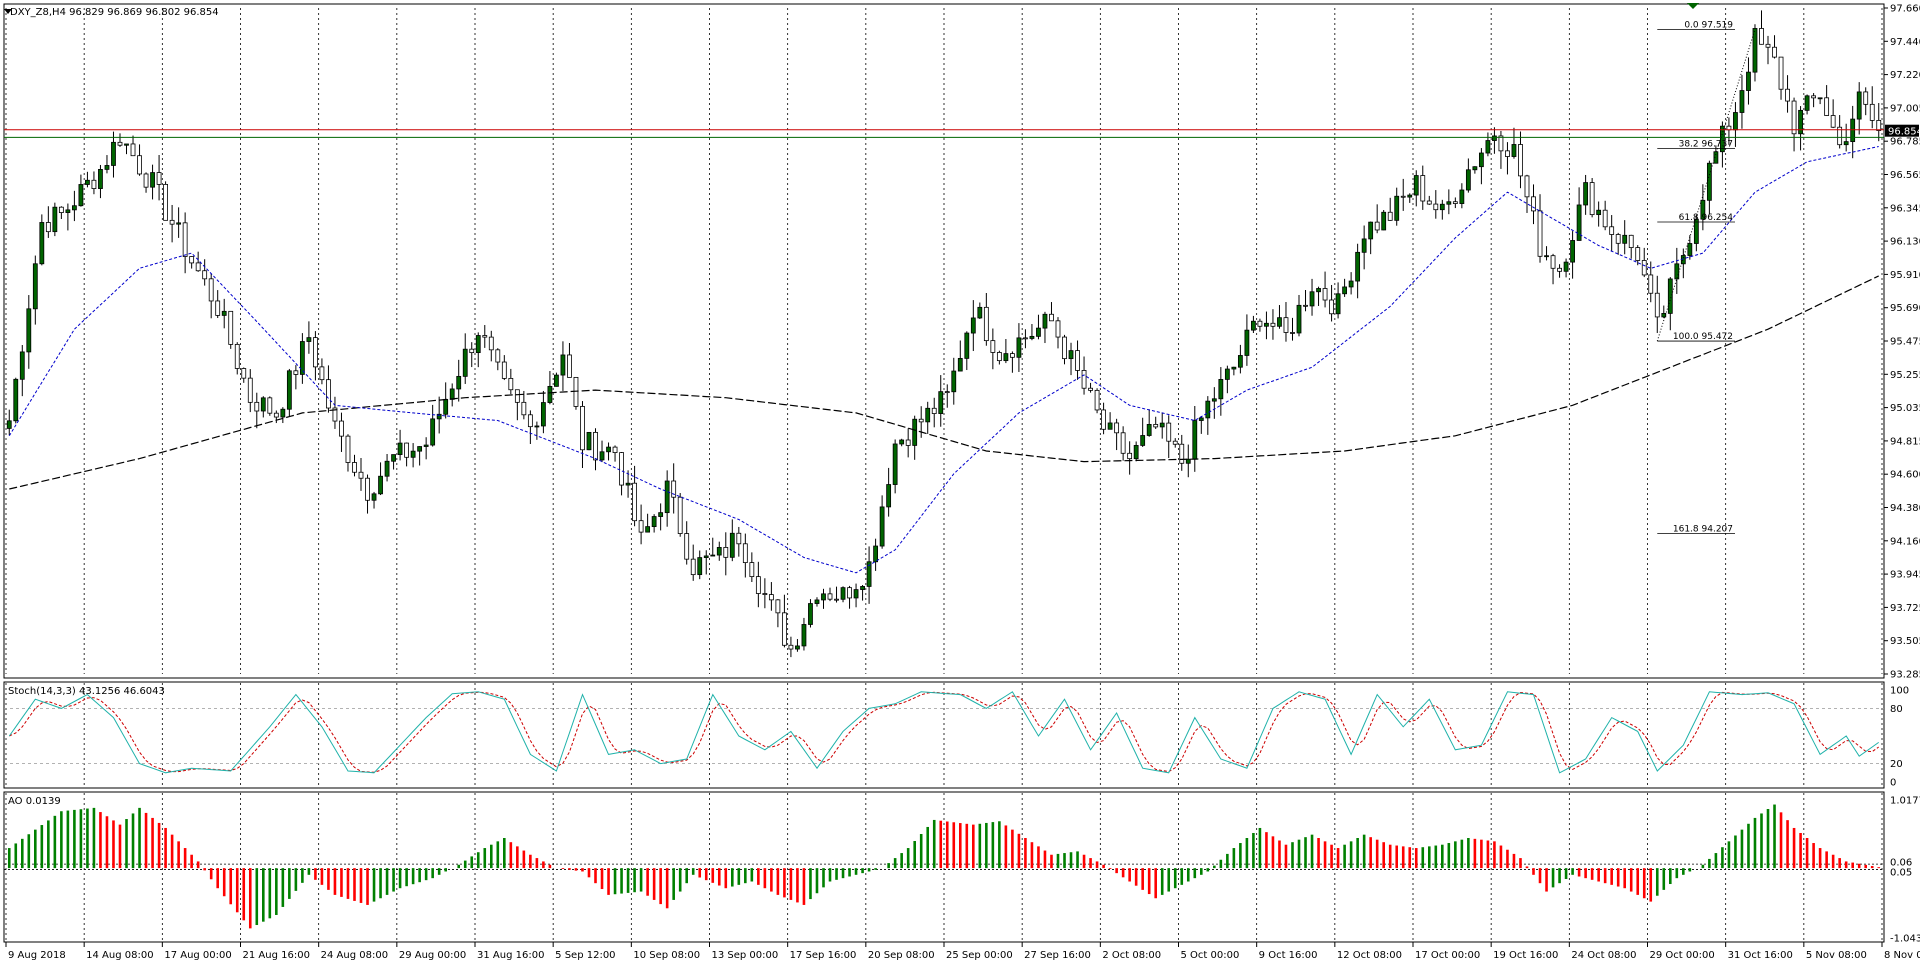  Describe the element at coordinates (745, 955) in the screenshot. I see `time-tick-label: 13 Sep 00:00` at that location.